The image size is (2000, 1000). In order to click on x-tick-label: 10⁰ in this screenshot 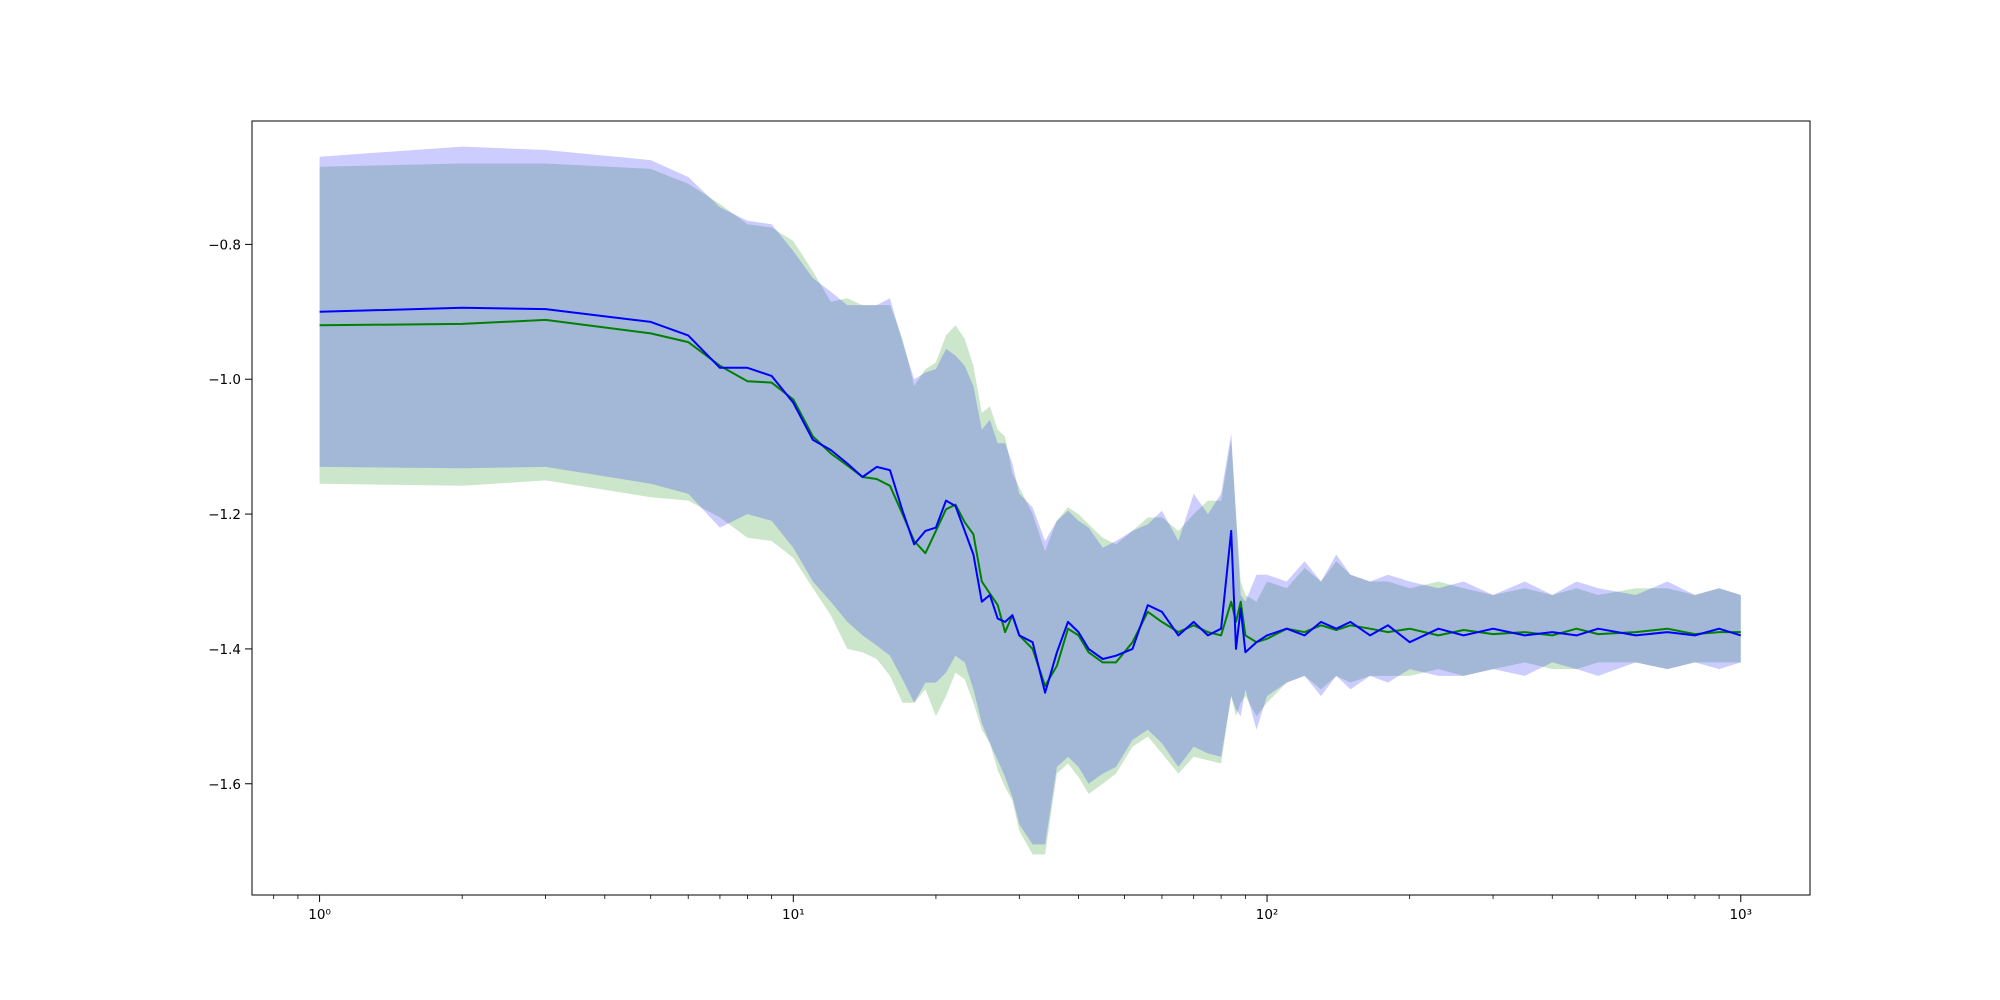, I will do `click(319, 915)`.